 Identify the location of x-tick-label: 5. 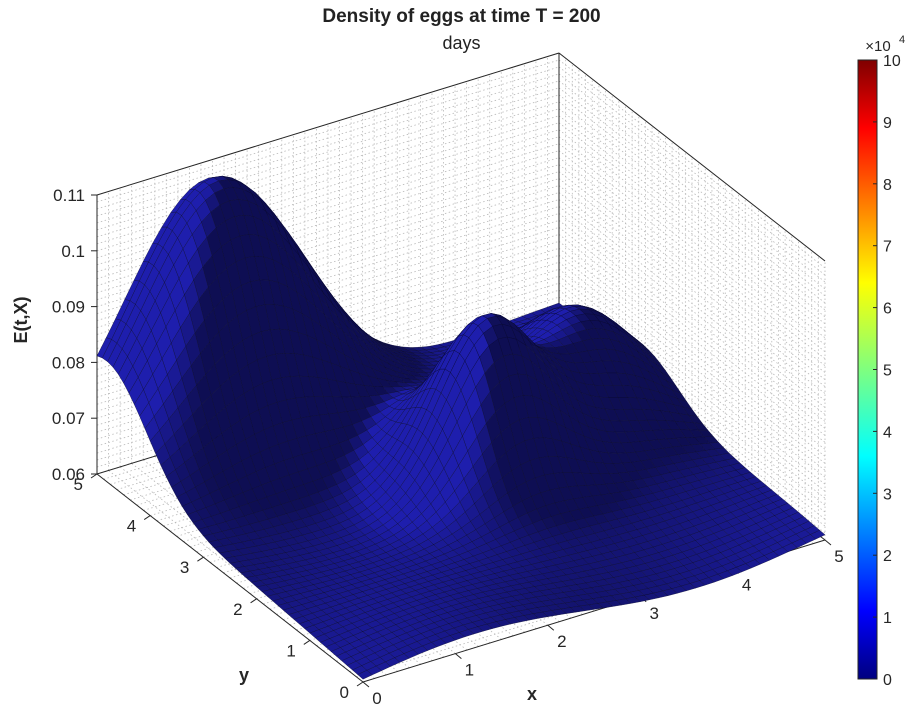
(838, 556).